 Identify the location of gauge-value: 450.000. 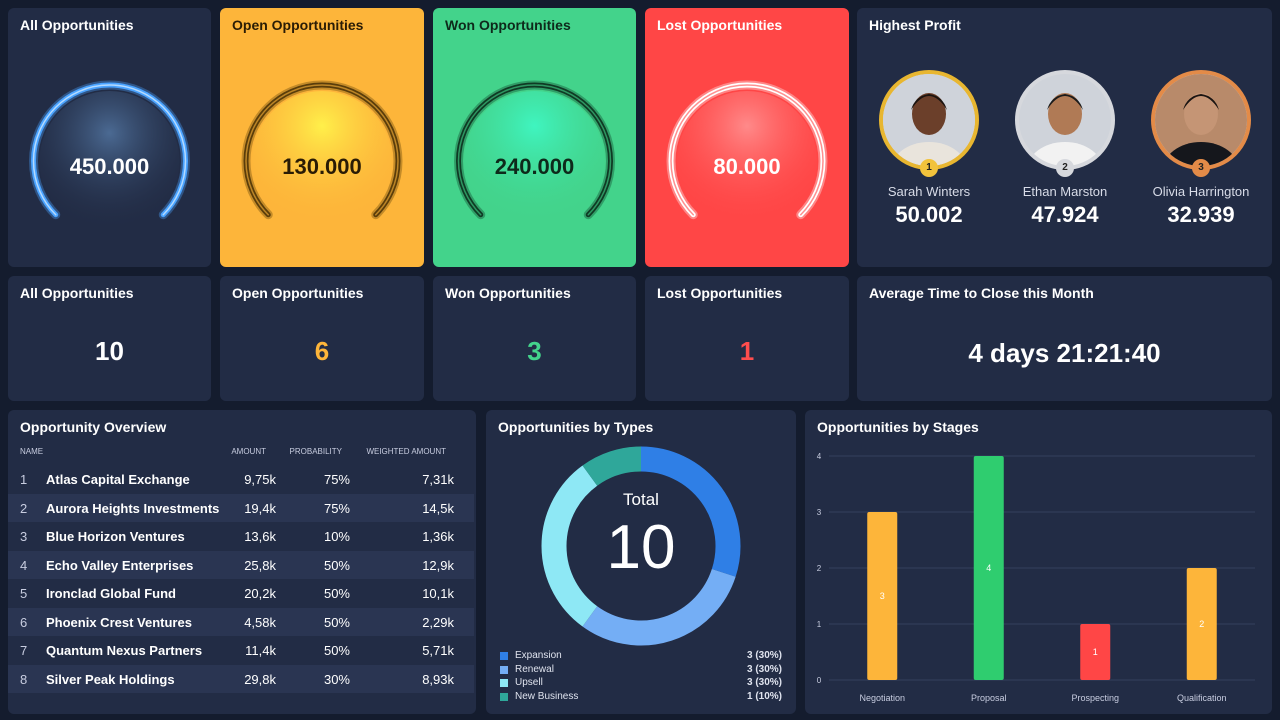
(109, 166).